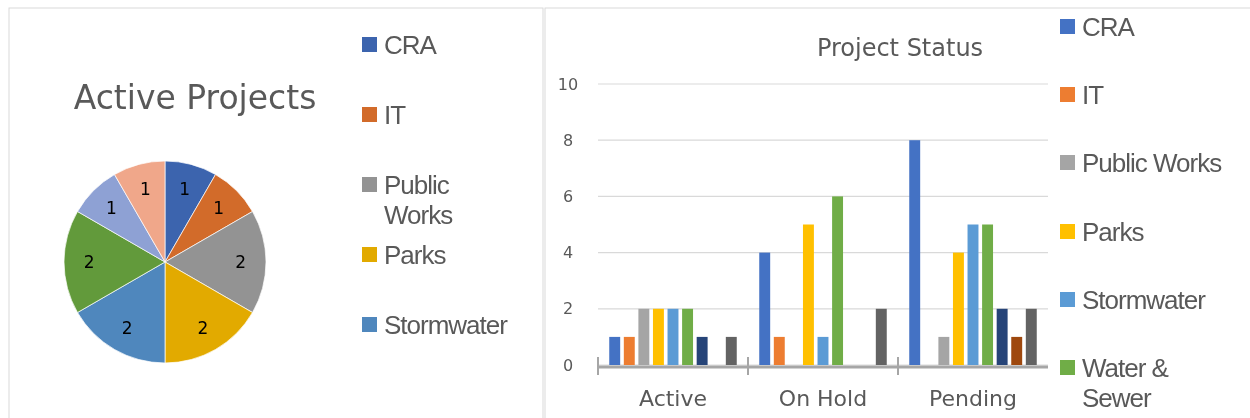 The height and width of the screenshot is (418, 1250). Describe the element at coordinates (823, 398) in the screenshot. I see `x-tick-label: On Hold` at that location.